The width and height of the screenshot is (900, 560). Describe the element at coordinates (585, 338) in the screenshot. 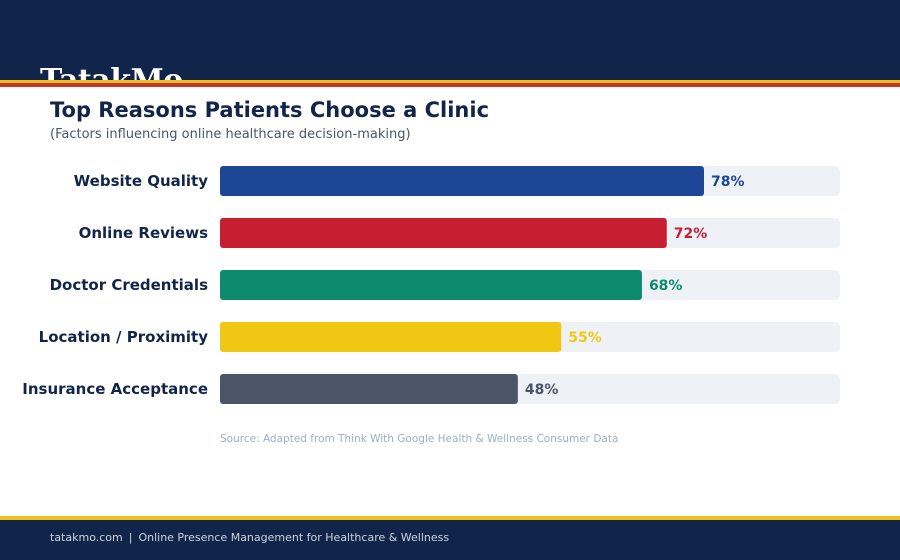

I see `value-label: 55%` at that location.